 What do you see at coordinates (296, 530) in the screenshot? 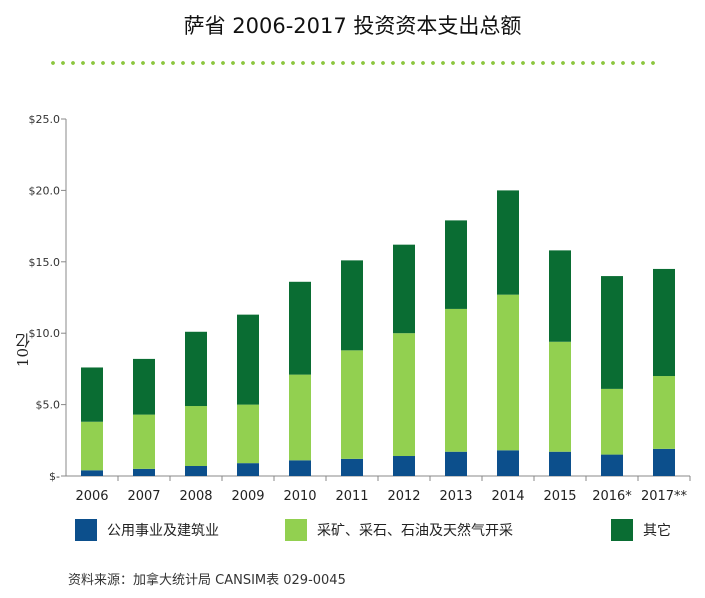
I see `legend-swatch-mining` at bounding box center [296, 530].